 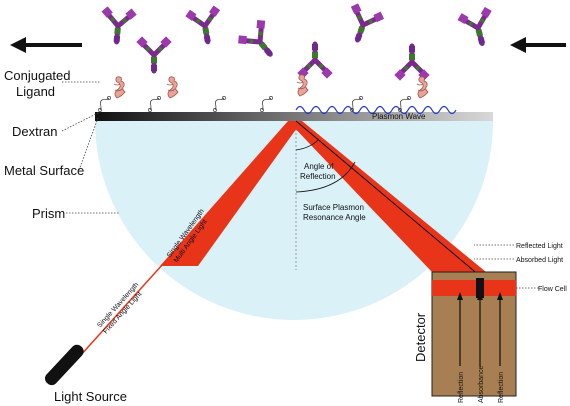 What do you see at coordinates (35, 91) in the screenshot?
I see `label-conjugated-ligand-2: Ligand` at bounding box center [35, 91].